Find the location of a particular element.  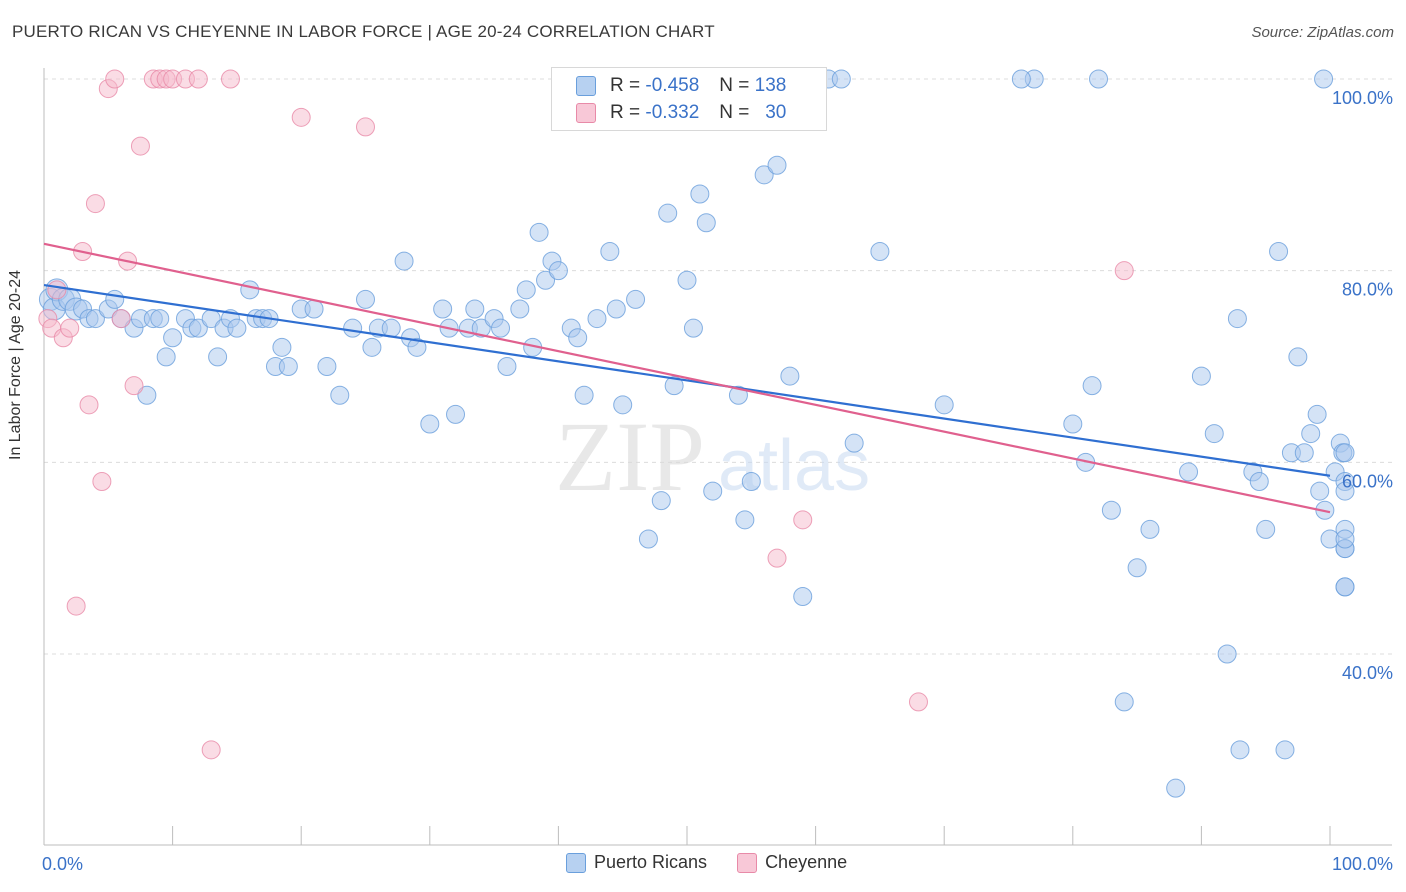

legend-row-puerto-ricans: R = -0.458 N = 138 is located at coordinates (681, 86).